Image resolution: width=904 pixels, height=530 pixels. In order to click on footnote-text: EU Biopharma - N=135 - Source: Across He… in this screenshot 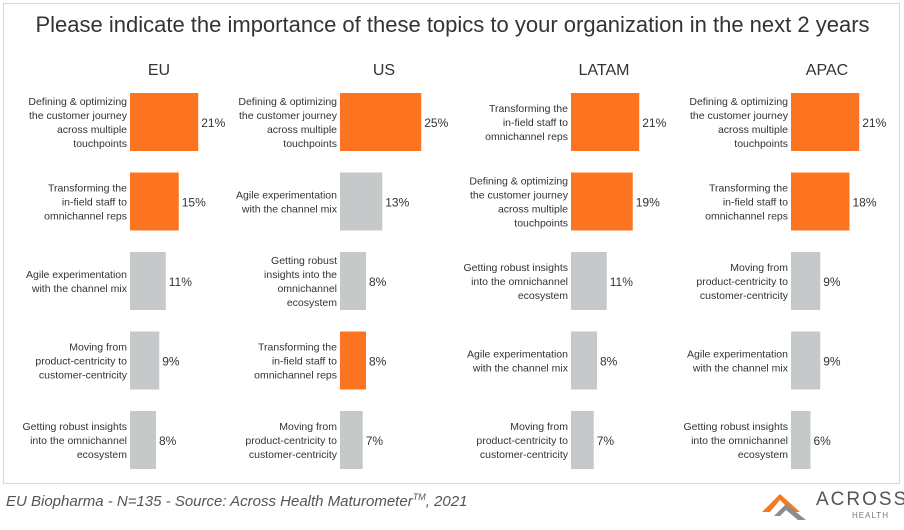, I will do `click(209, 501)`.